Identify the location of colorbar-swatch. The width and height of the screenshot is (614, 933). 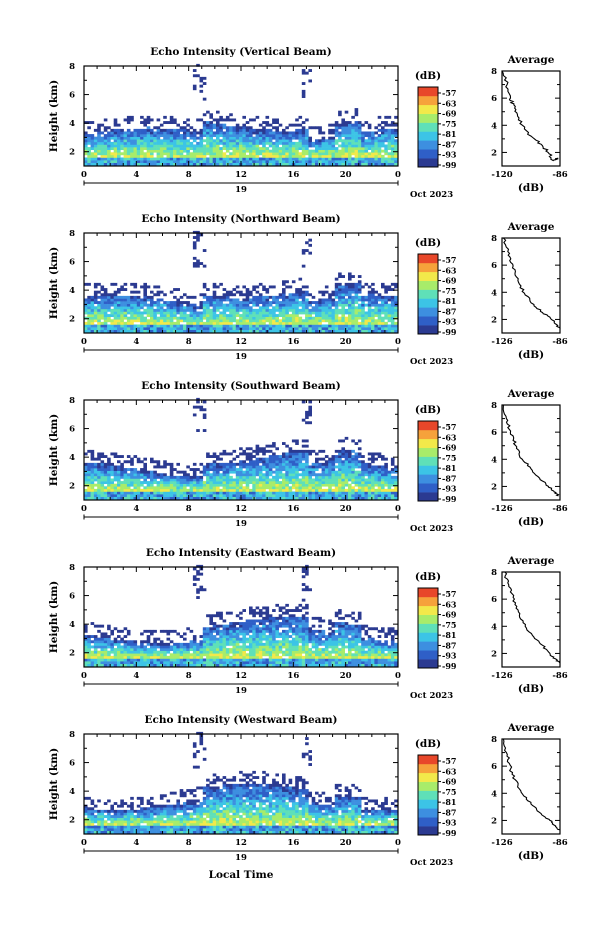
(428, 267).